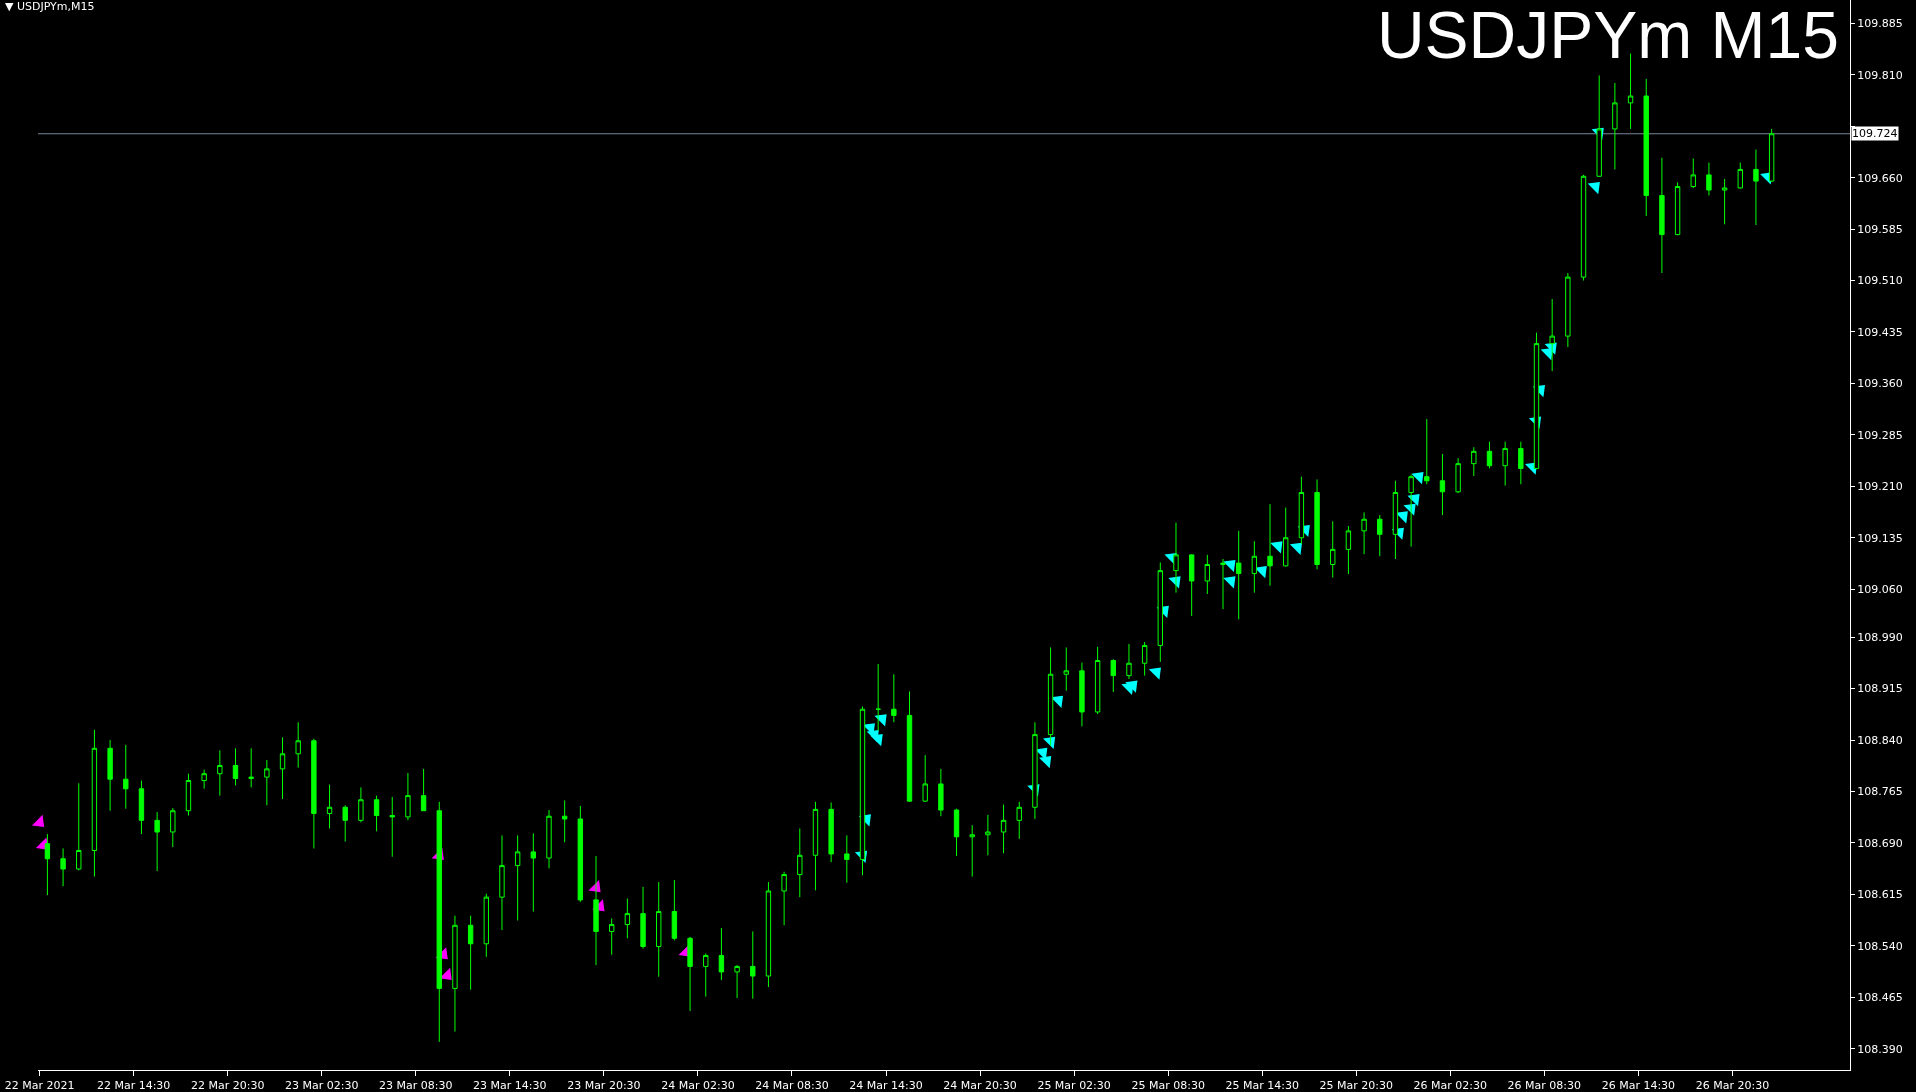 Image resolution: width=1916 pixels, height=1092 pixels. Describe the element at coordinates (133, 1085) in the screenshot. I see `x-tick-label: 22 Mar 14:30` at that location.